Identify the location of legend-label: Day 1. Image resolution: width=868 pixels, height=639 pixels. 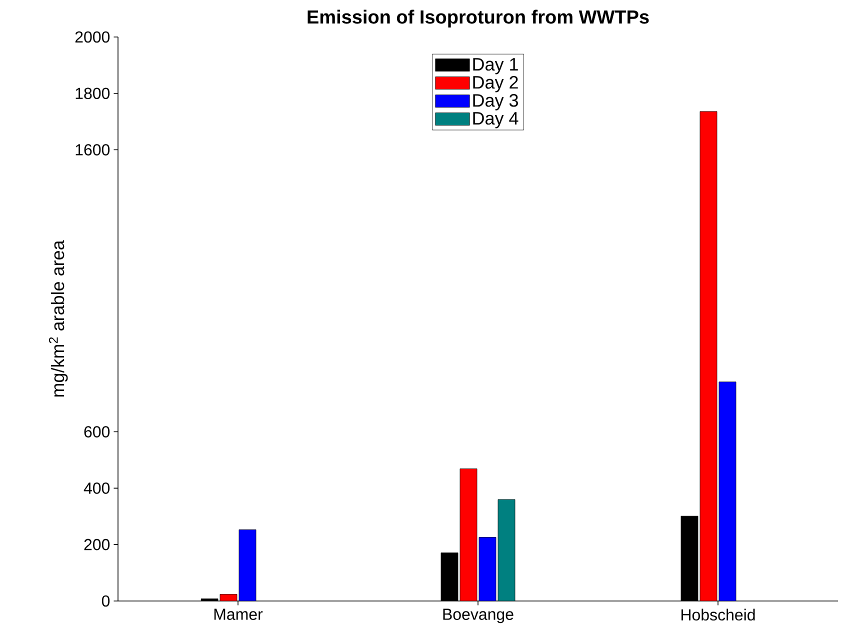
(495, 66).